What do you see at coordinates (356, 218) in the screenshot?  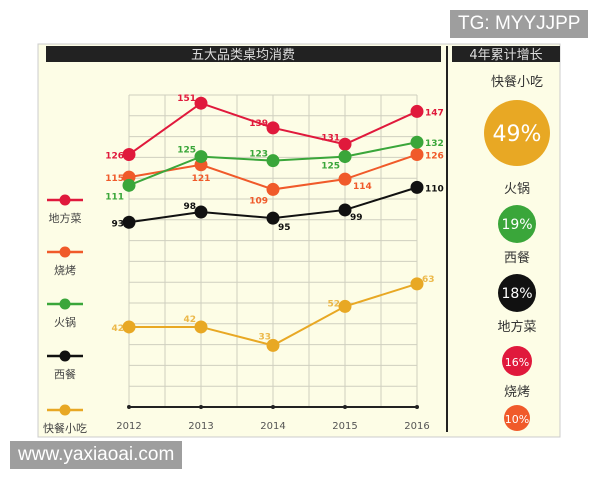 I see `data-label: 99` at bounding box center [356, 218].